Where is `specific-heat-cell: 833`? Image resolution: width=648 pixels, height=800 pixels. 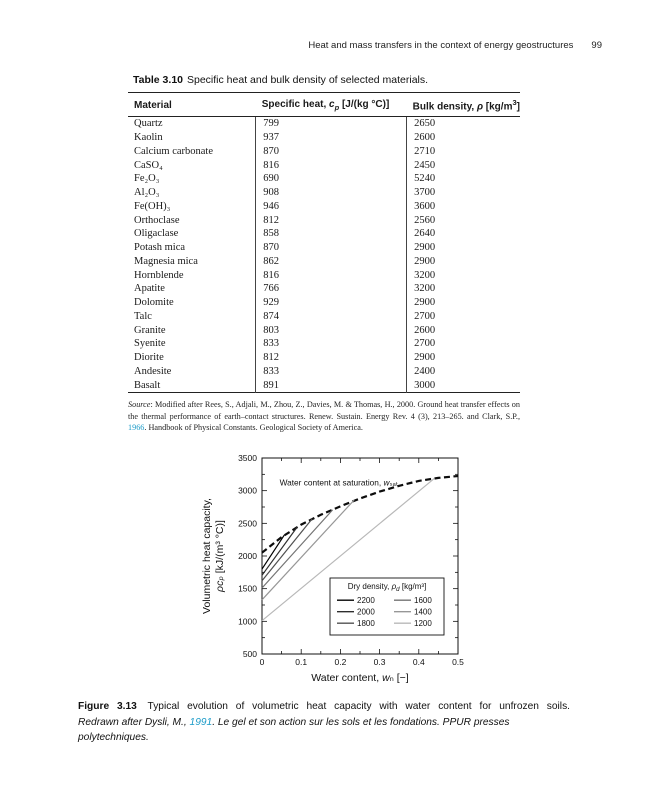 specific-heat-cell: 833 is located at coordinates (331, 344).